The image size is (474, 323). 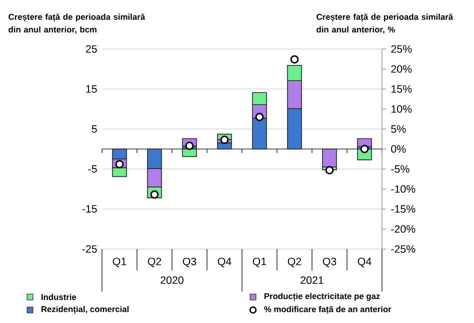 What do you see at coordinates (92, 169) in the screenshot?
I see `y-tick-label: -5` at bounding box center [92, 169].